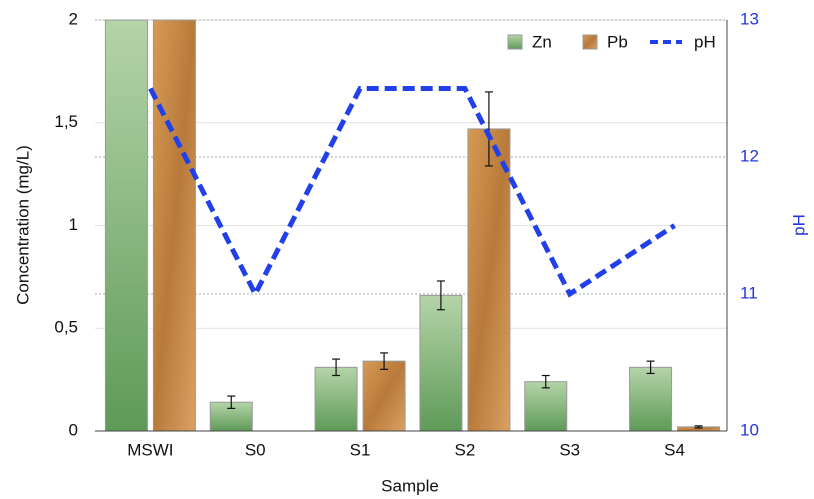 The height and width of the screenshot is (499, 814). I want to click on y2-tick-label: 12, so click(749, 155).